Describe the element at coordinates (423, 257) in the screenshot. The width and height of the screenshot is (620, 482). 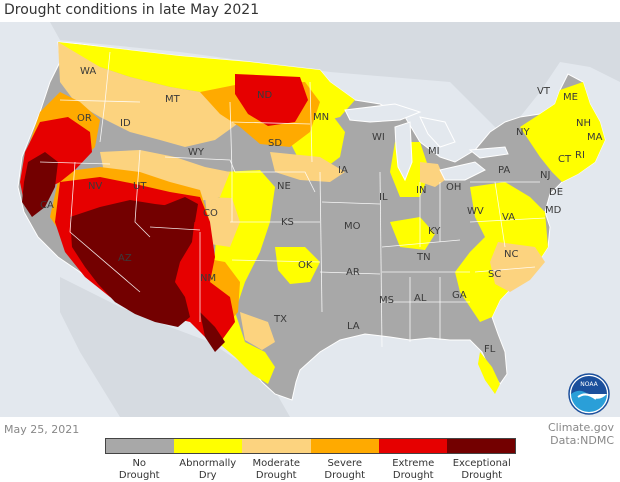
I see `state-label-tn: TN` at that location.